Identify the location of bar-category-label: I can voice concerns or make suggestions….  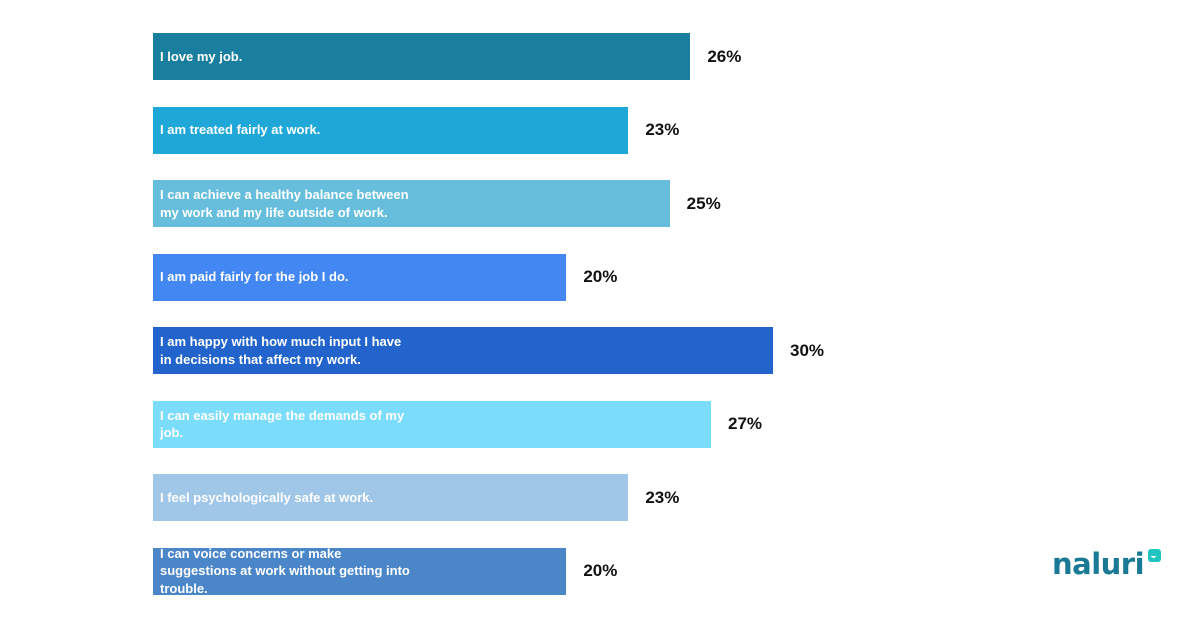
(285, 571).